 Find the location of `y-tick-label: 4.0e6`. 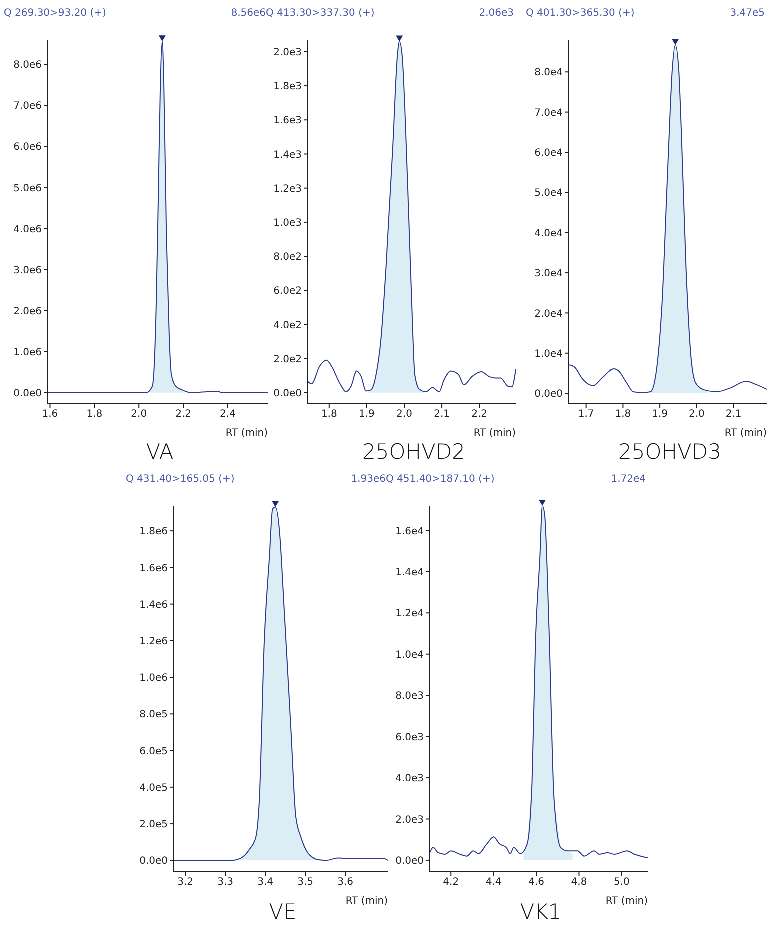

y-tick-label: 4.0e6 is located at coordinates (28, 230).